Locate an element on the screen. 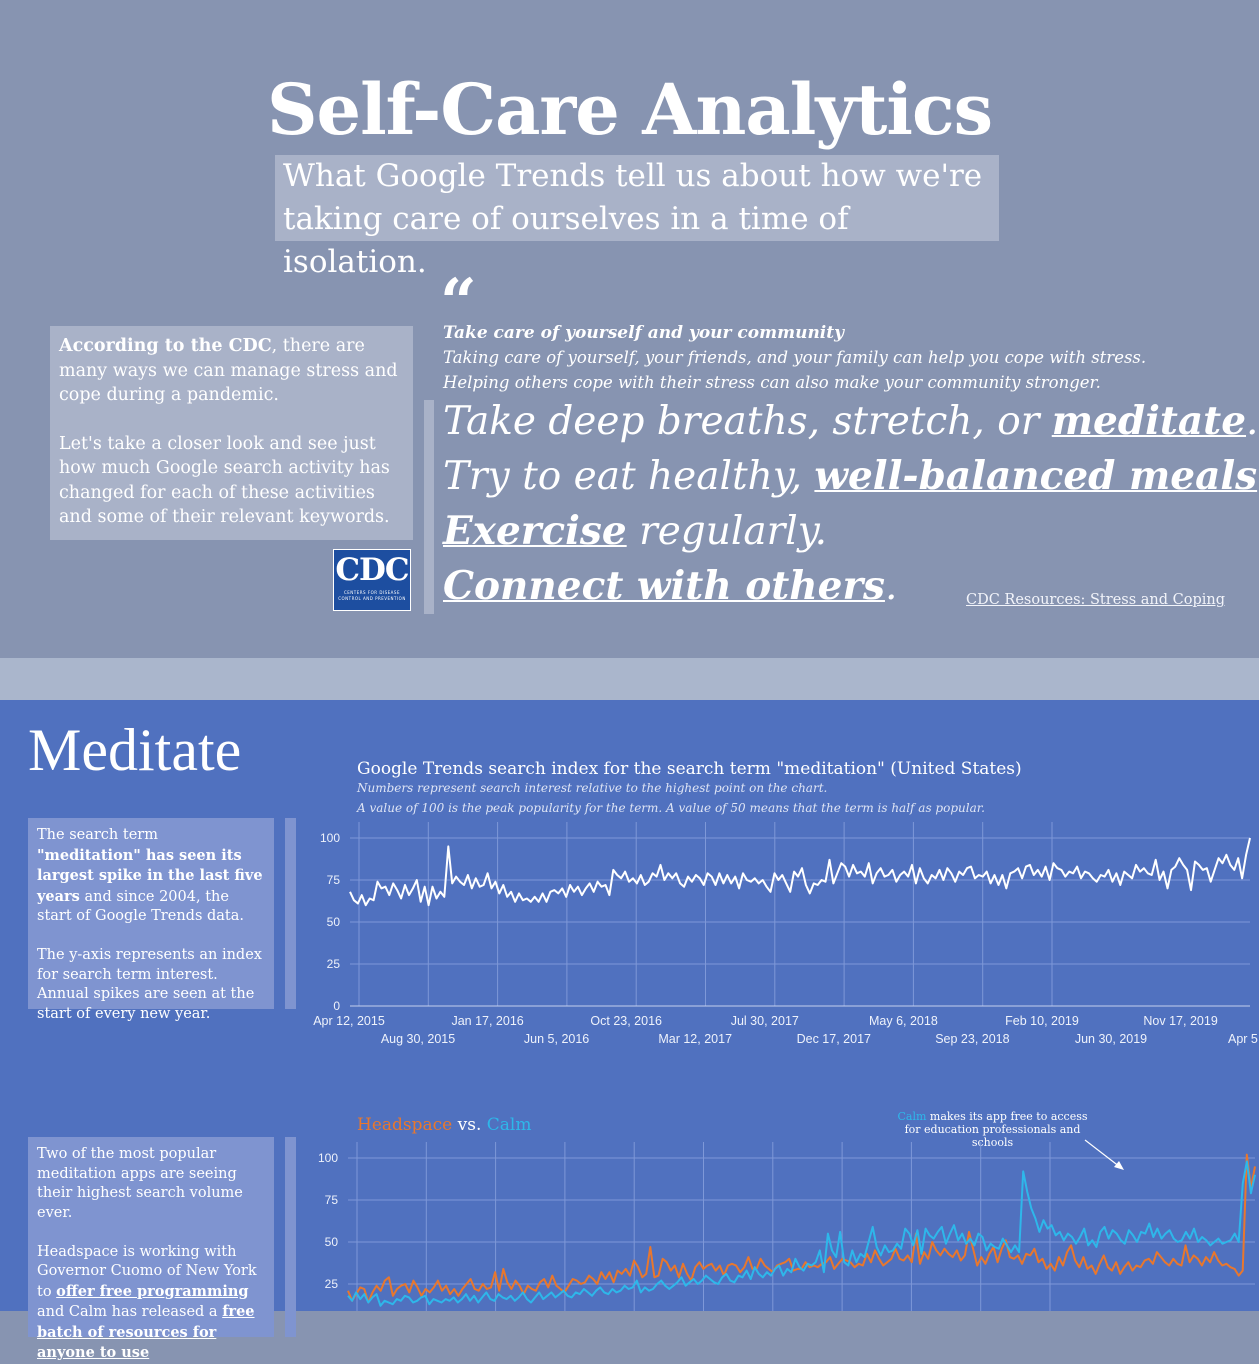 Image resolution: width=1259 pixels, height=1364 pixels. x-tick-label: Apr 5 is located at coordinates (1243, 1039).